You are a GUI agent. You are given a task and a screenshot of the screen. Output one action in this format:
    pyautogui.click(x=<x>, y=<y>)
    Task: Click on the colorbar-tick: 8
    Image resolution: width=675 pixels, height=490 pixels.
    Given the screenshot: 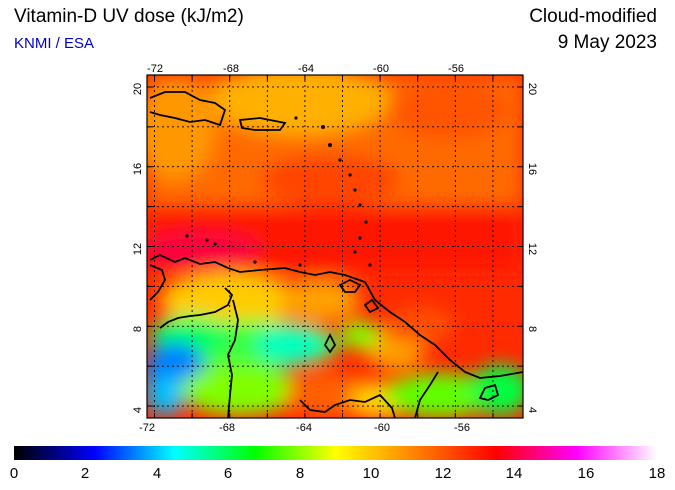 What is the action you would take?
    pyautogui.click(x=300, y=473)
    